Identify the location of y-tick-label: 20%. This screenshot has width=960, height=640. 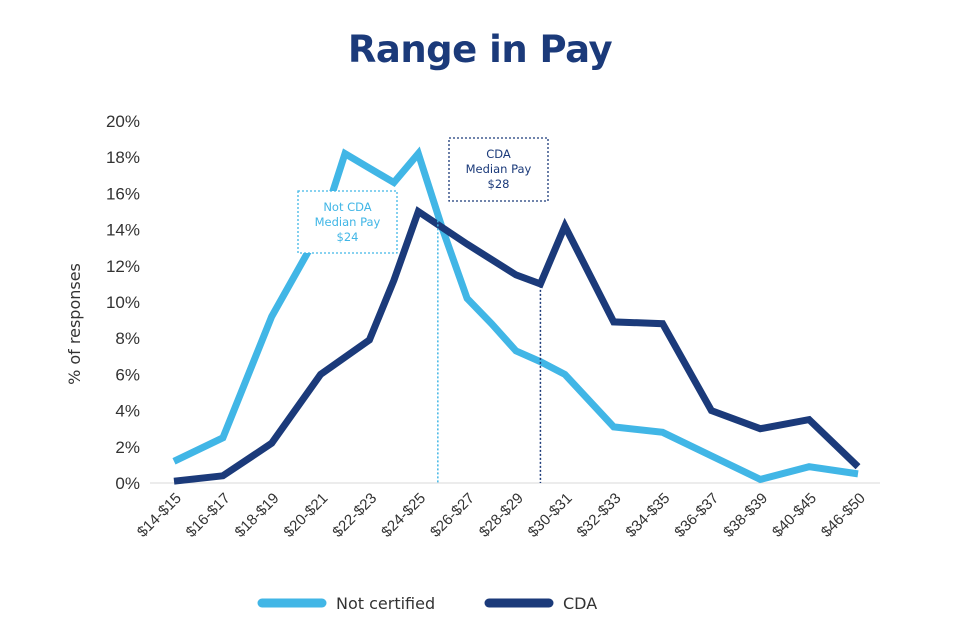
(123, 121).